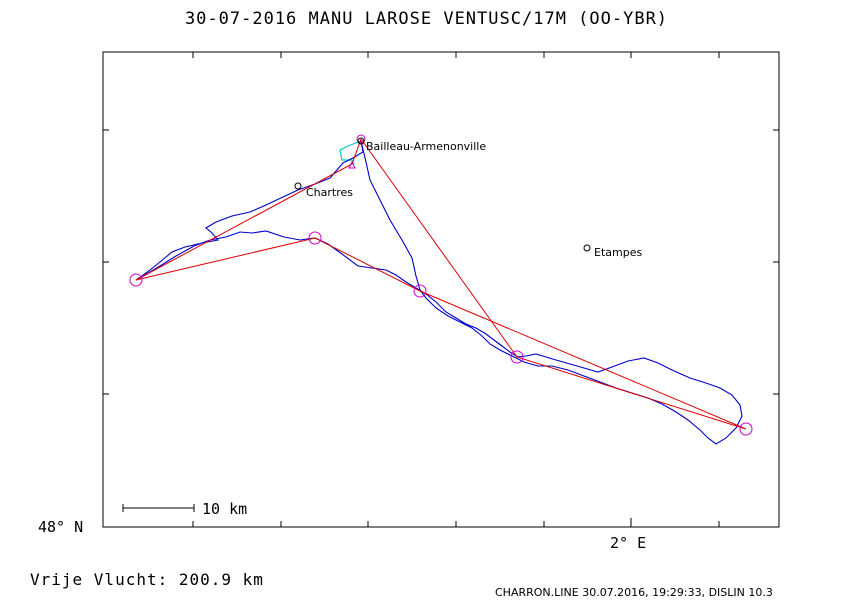 The width and height of the screenshot is (853, 603). I want to click on start-leg, so click(350, 152).